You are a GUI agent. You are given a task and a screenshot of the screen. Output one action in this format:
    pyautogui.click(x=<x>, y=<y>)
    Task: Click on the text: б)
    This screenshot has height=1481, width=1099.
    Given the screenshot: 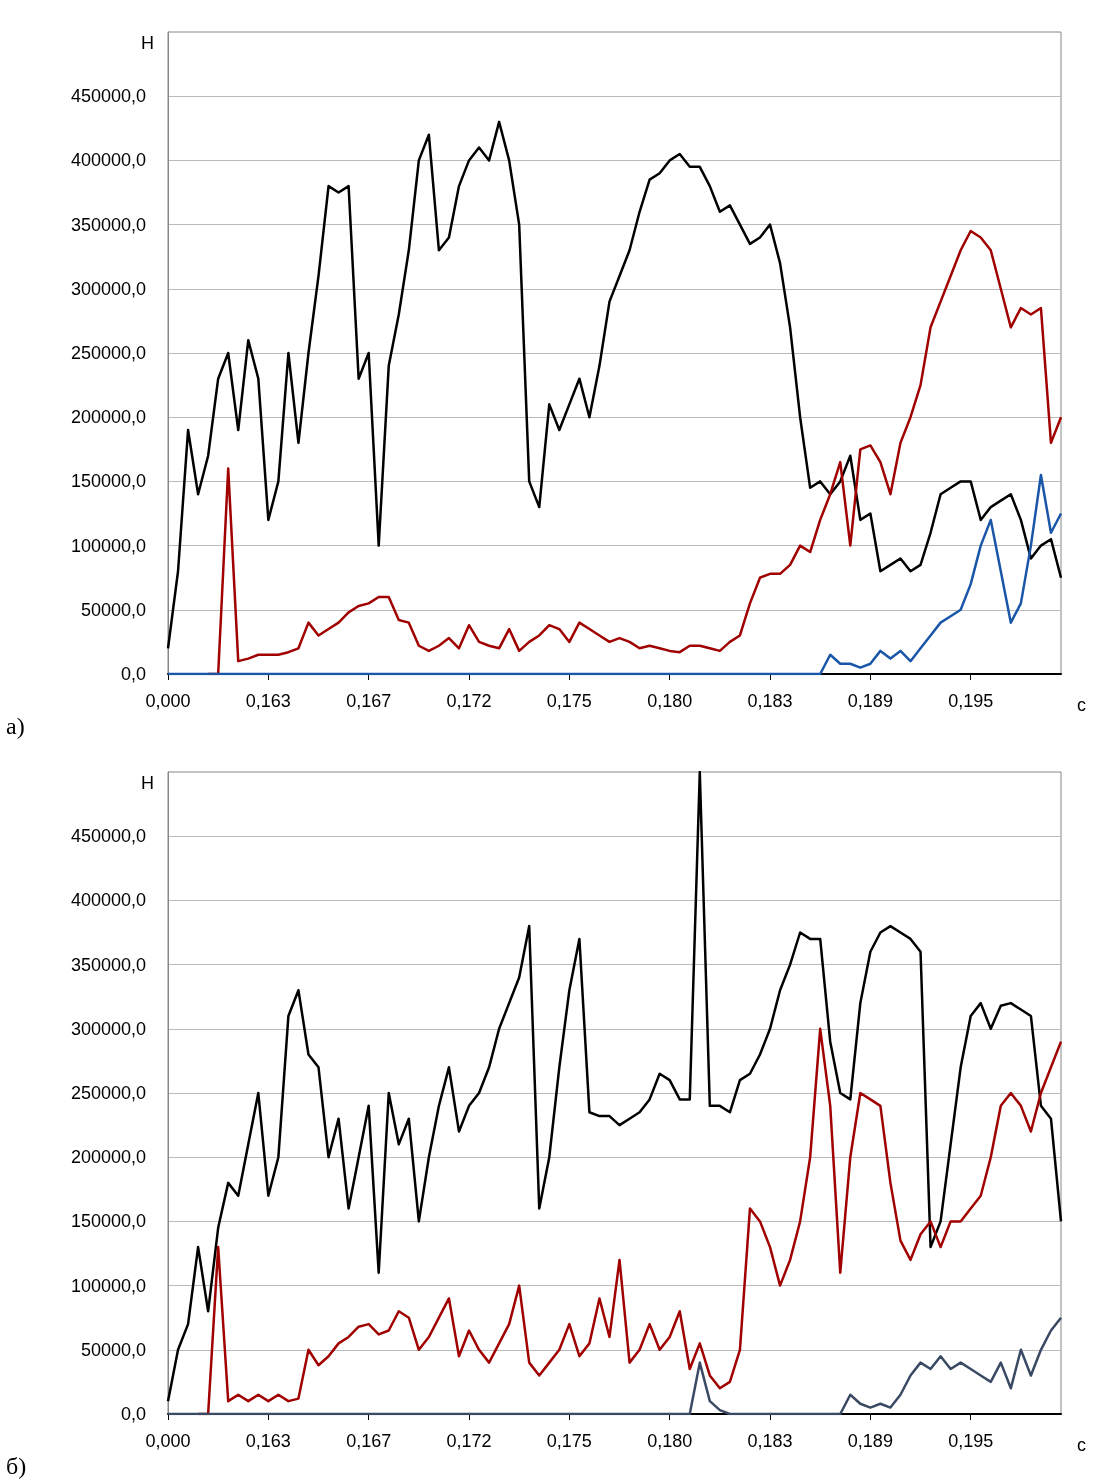 What is the action you would take?
    pyautogui.click(x=16, y=1466)
    